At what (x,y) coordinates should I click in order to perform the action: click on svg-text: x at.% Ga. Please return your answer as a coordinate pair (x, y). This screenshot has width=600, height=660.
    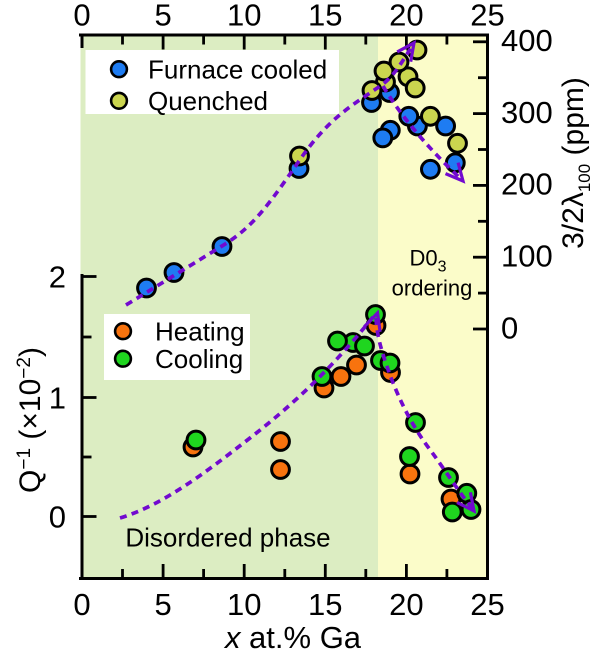
    Looking at the image, I should click on (292, 637).